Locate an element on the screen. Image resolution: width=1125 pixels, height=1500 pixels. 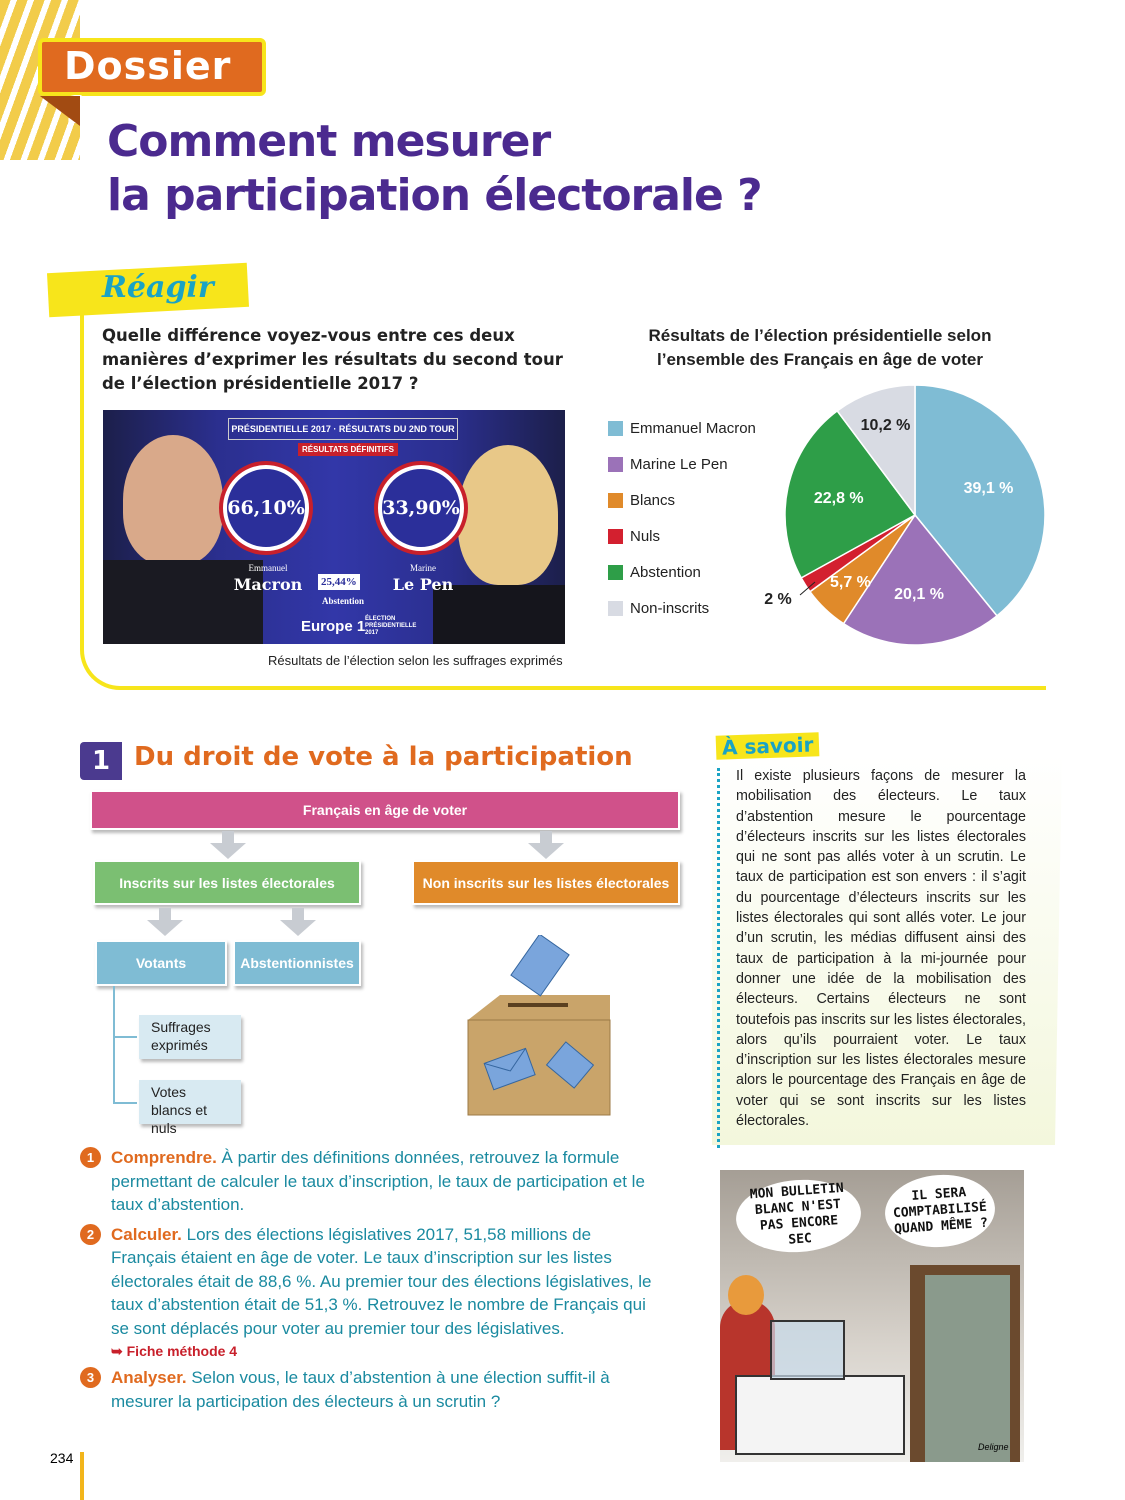
fiche-methode-link: ➥ Fiche méthode 4 is located at coordinates (385, 1351).